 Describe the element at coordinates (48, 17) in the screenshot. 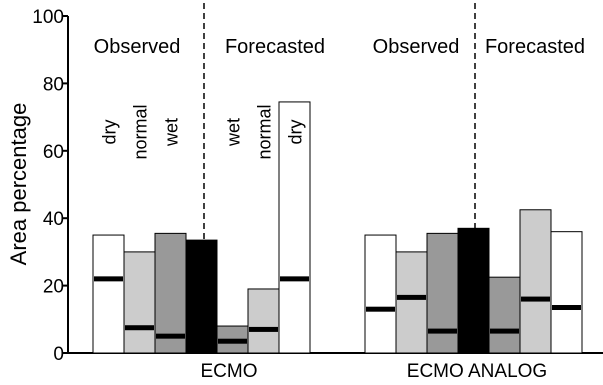

I see `y-tick-label: 100` at that location.